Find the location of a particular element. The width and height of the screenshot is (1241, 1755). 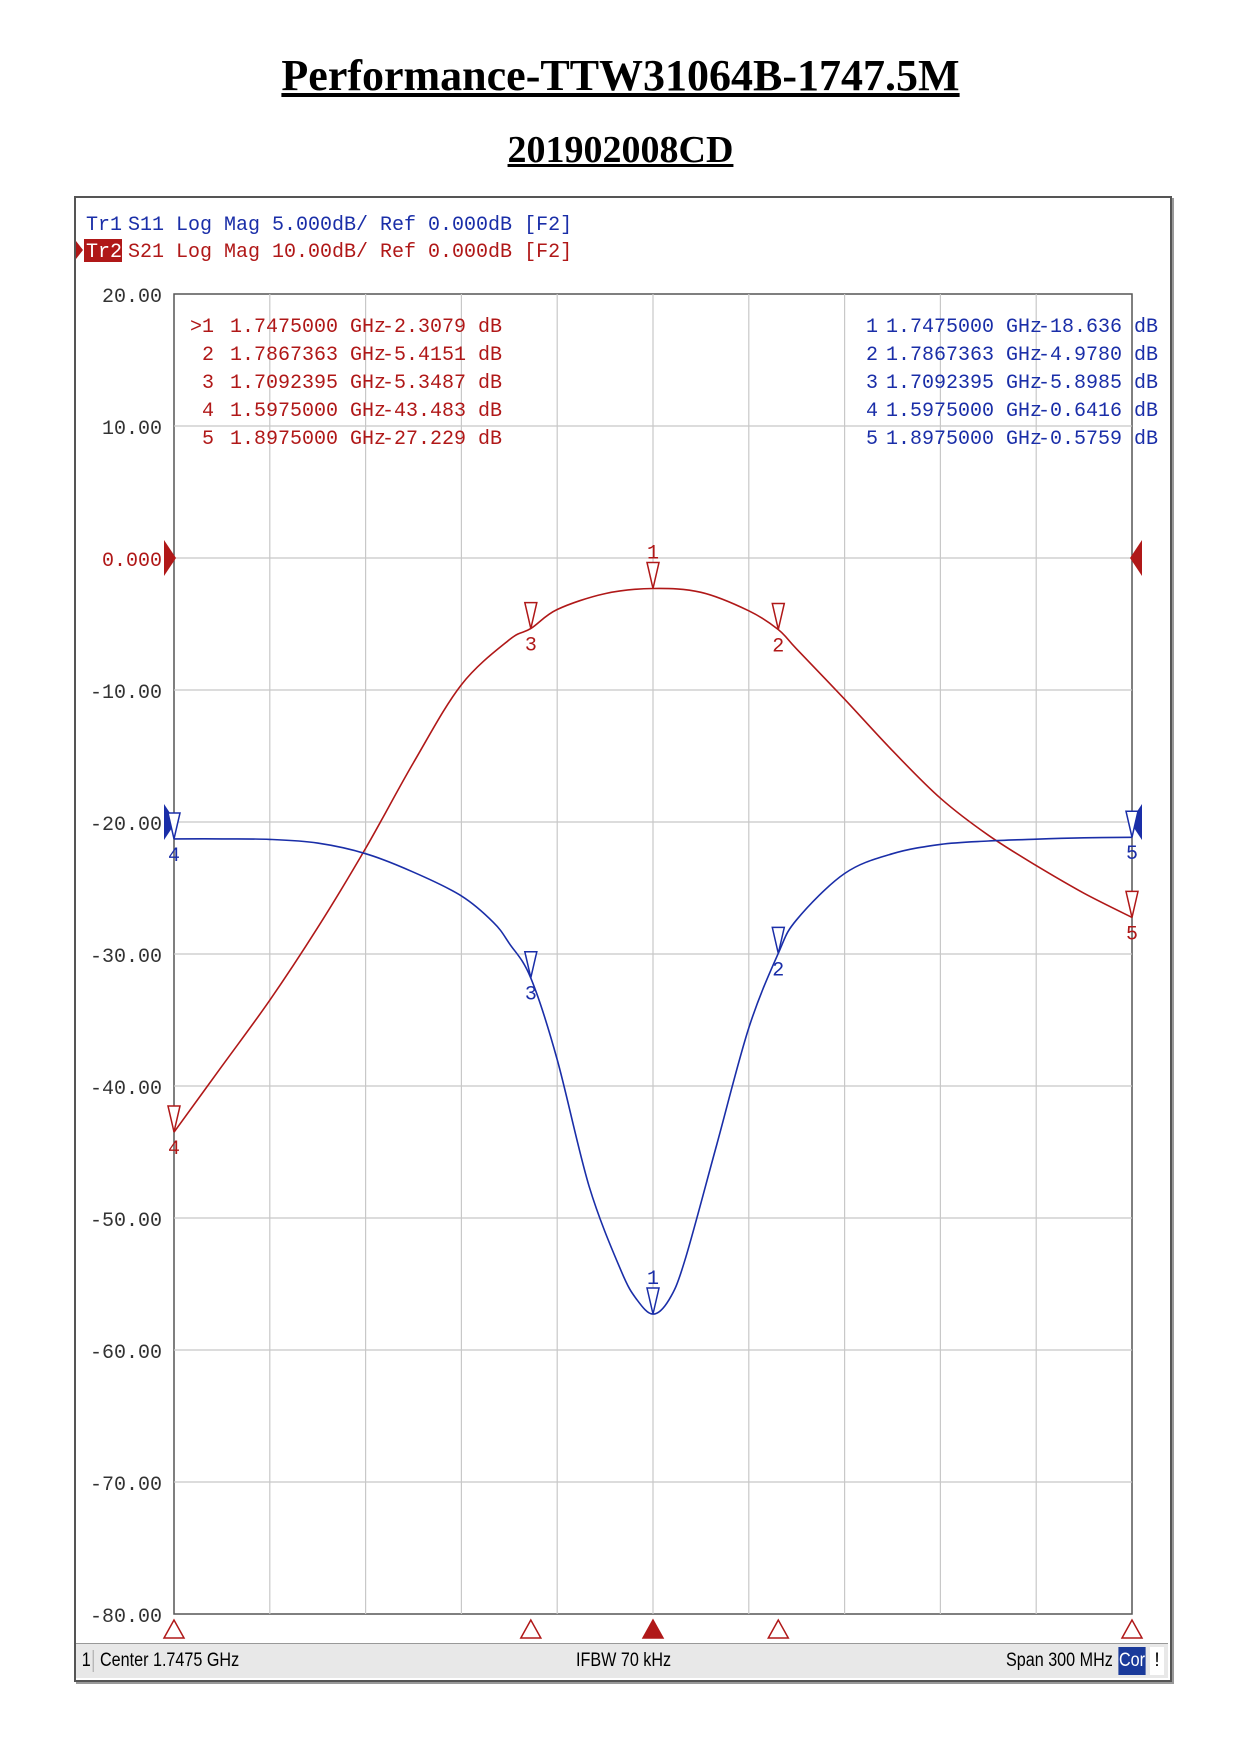

s21-readout-value: -5.4151 dB is located at coordinates (442, 355).